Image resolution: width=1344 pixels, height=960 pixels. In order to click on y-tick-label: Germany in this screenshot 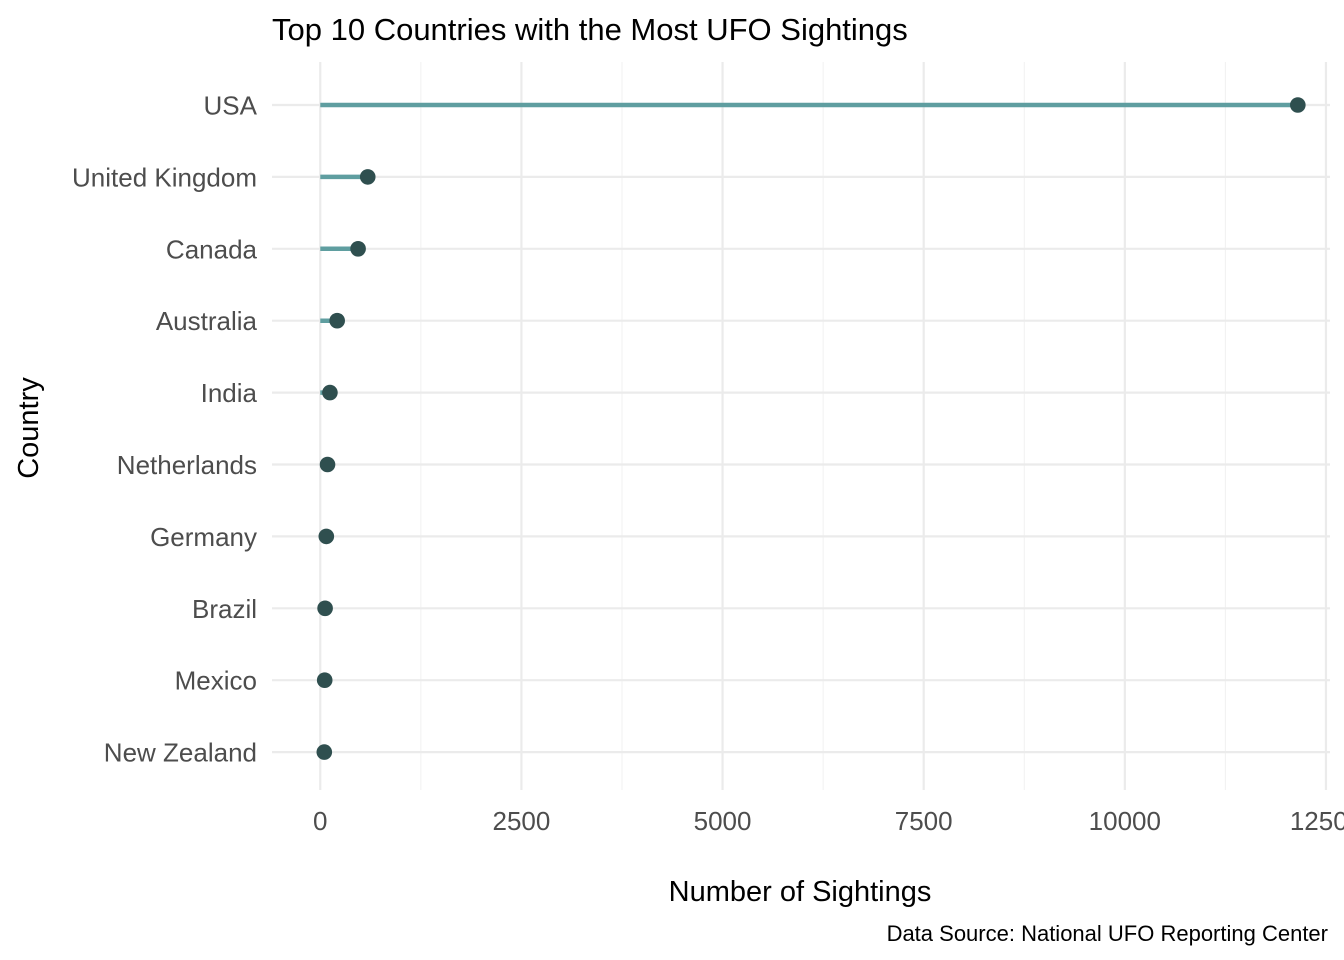, I will do `click(203, 537)`.